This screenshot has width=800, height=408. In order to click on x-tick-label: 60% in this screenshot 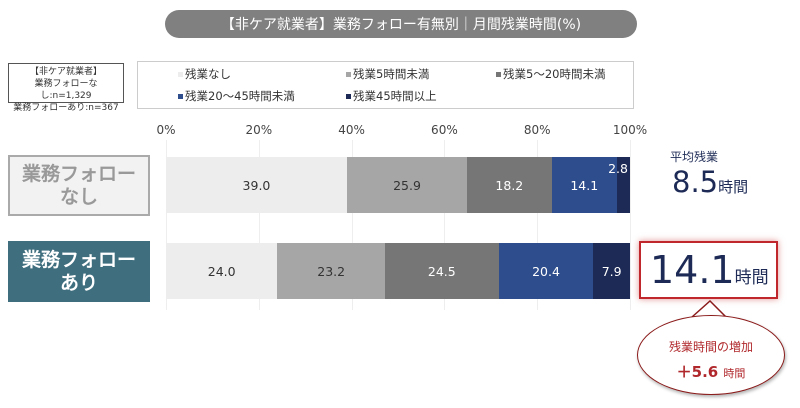, I will do `click(444, 130)`.